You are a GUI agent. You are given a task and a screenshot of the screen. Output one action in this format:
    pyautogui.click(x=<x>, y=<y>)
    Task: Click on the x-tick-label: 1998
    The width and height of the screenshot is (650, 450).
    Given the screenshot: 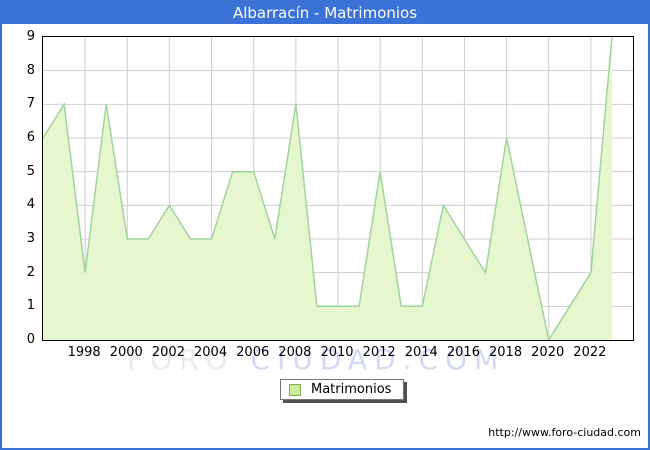 What is the action you would take?
    pyautogui.click(x=84, y=352)
    